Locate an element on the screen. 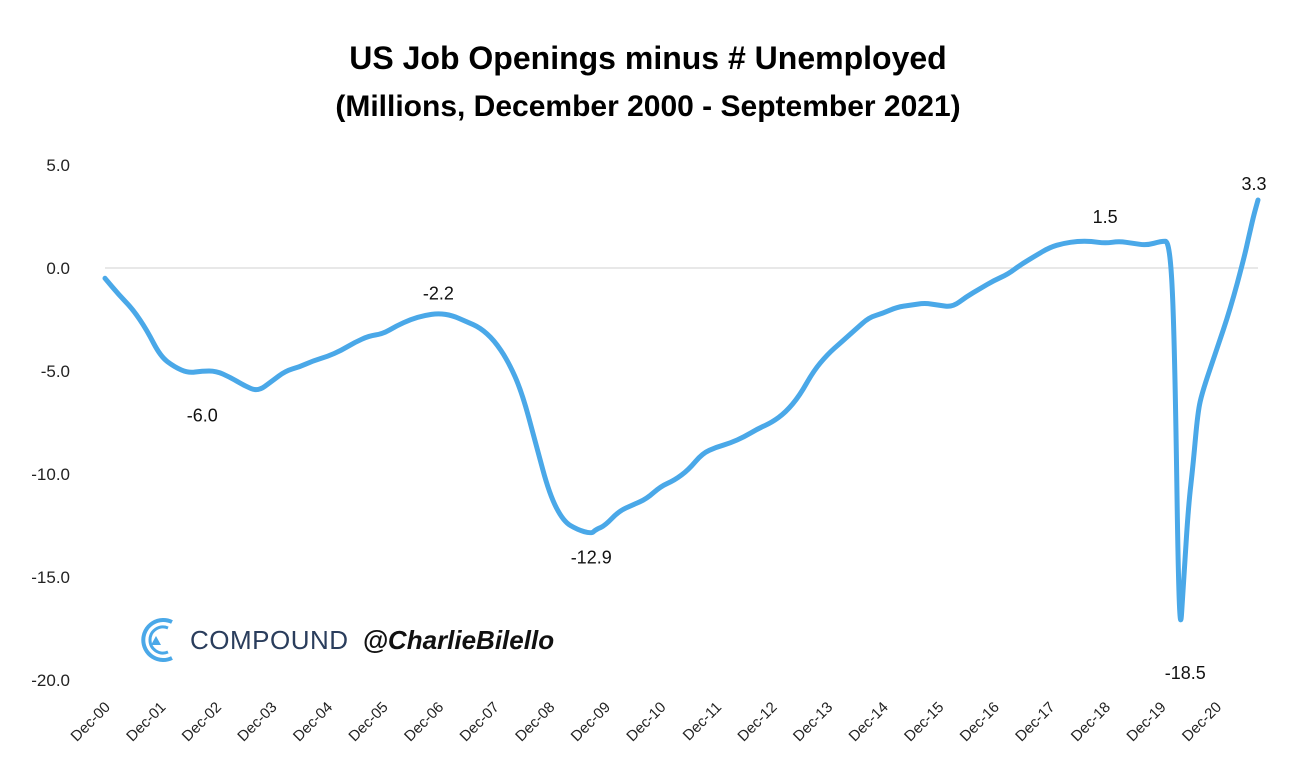 The width and height of the screenshot is (1296, 780). x-tick-label: Dec-13 is located at coordinates (813, 722).